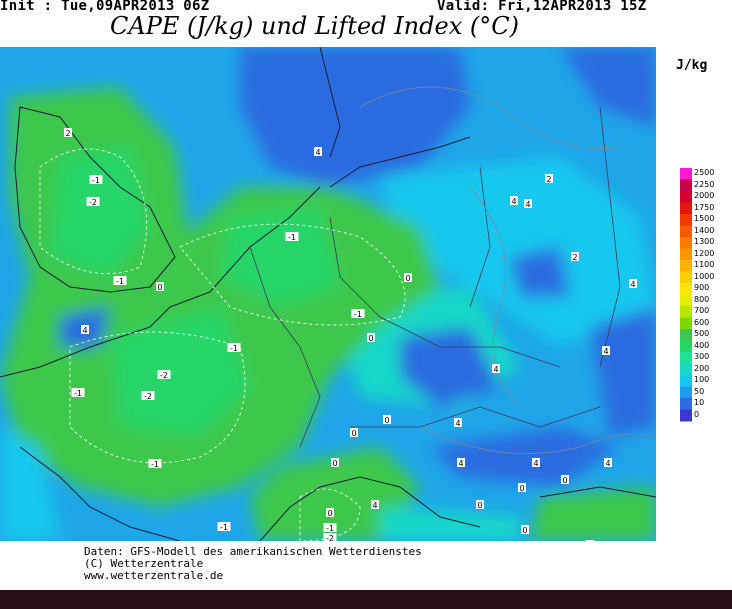  I want to click on colorbar-level-label: 200, so click(702, 368).